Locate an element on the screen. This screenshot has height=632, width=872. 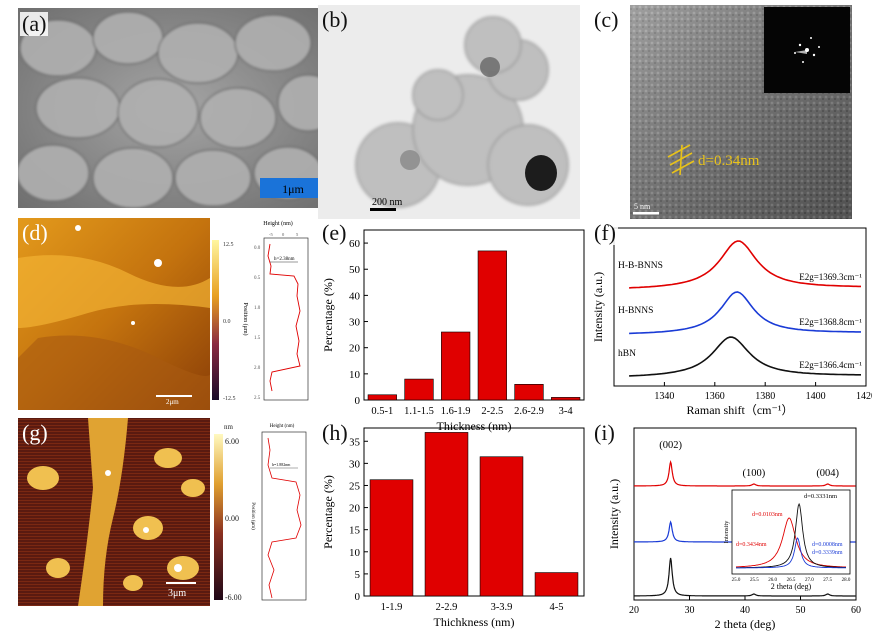
inset-x-tick-label: 25.0 is located at coordinates (736, 580).